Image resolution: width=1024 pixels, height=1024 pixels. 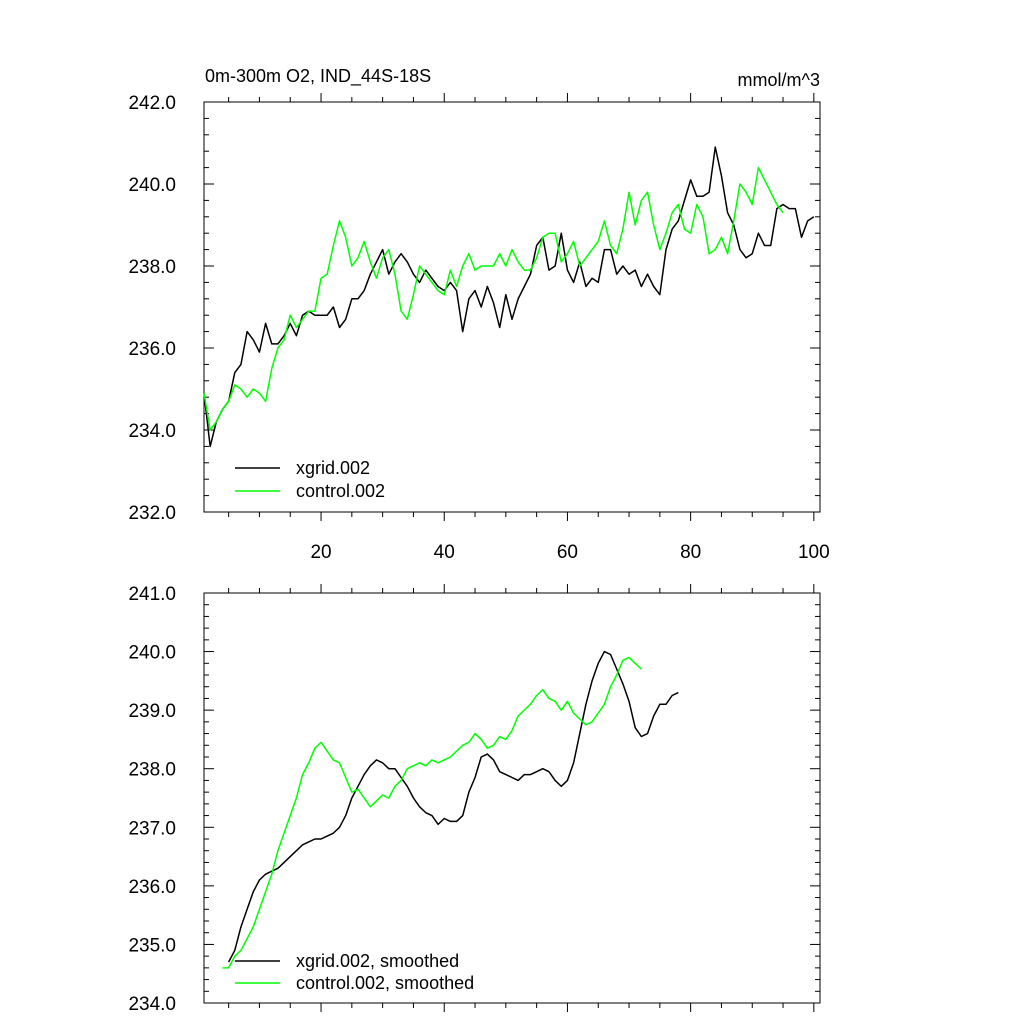 What do you see at coordinates (152, 594) in the screenshot?
I see `y-tick-label: 241.0` at bounding box center [152, 594].